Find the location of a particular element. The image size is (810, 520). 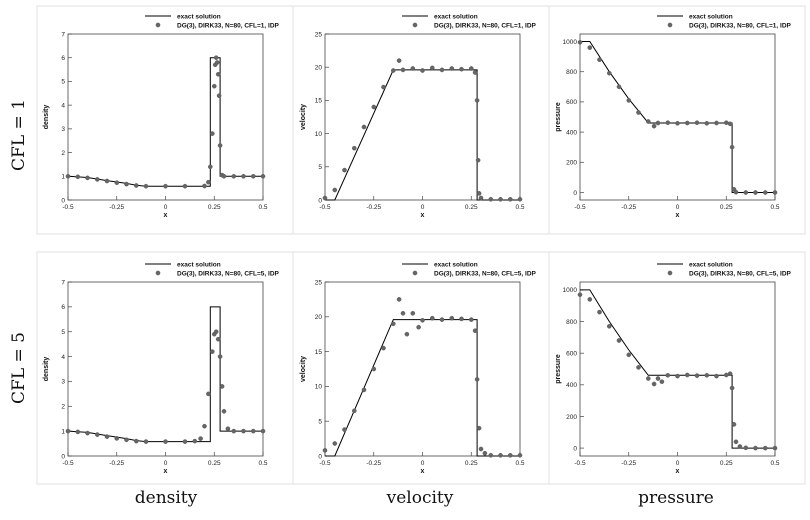

y-tick-label: 200 is located at coordinates (571, 417).